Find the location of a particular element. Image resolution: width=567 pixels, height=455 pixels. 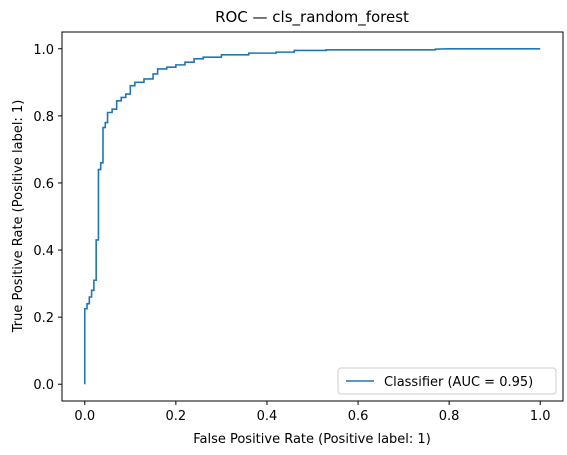

x-axis-ticks: 0.0 0.2 0.4 0.6 0.8 1.0 is located at coordinates (312, 412).